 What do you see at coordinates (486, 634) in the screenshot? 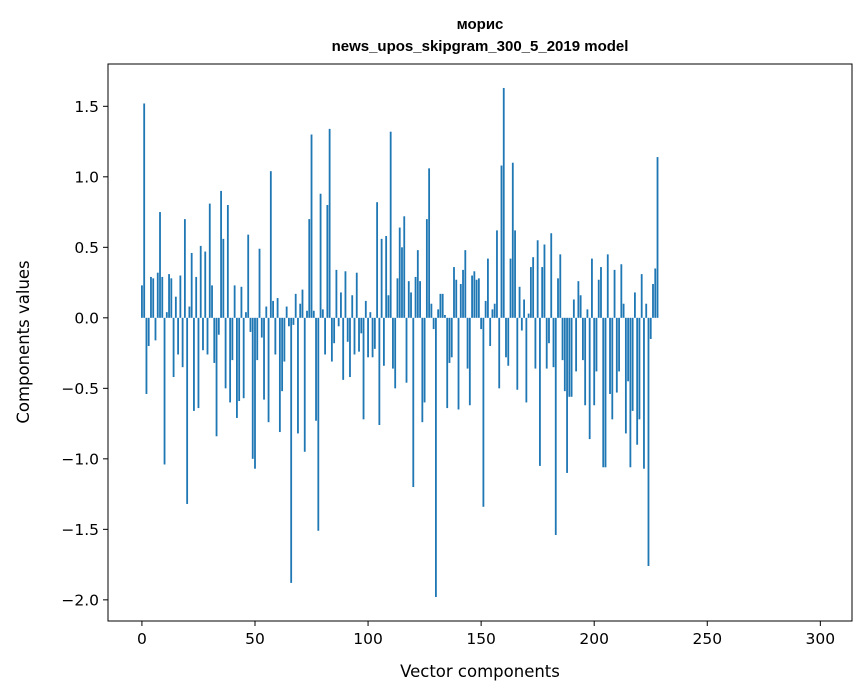
I see `x-ticks-group: 0 50 100 150 200 250 300` at bounding box center [486, 634].